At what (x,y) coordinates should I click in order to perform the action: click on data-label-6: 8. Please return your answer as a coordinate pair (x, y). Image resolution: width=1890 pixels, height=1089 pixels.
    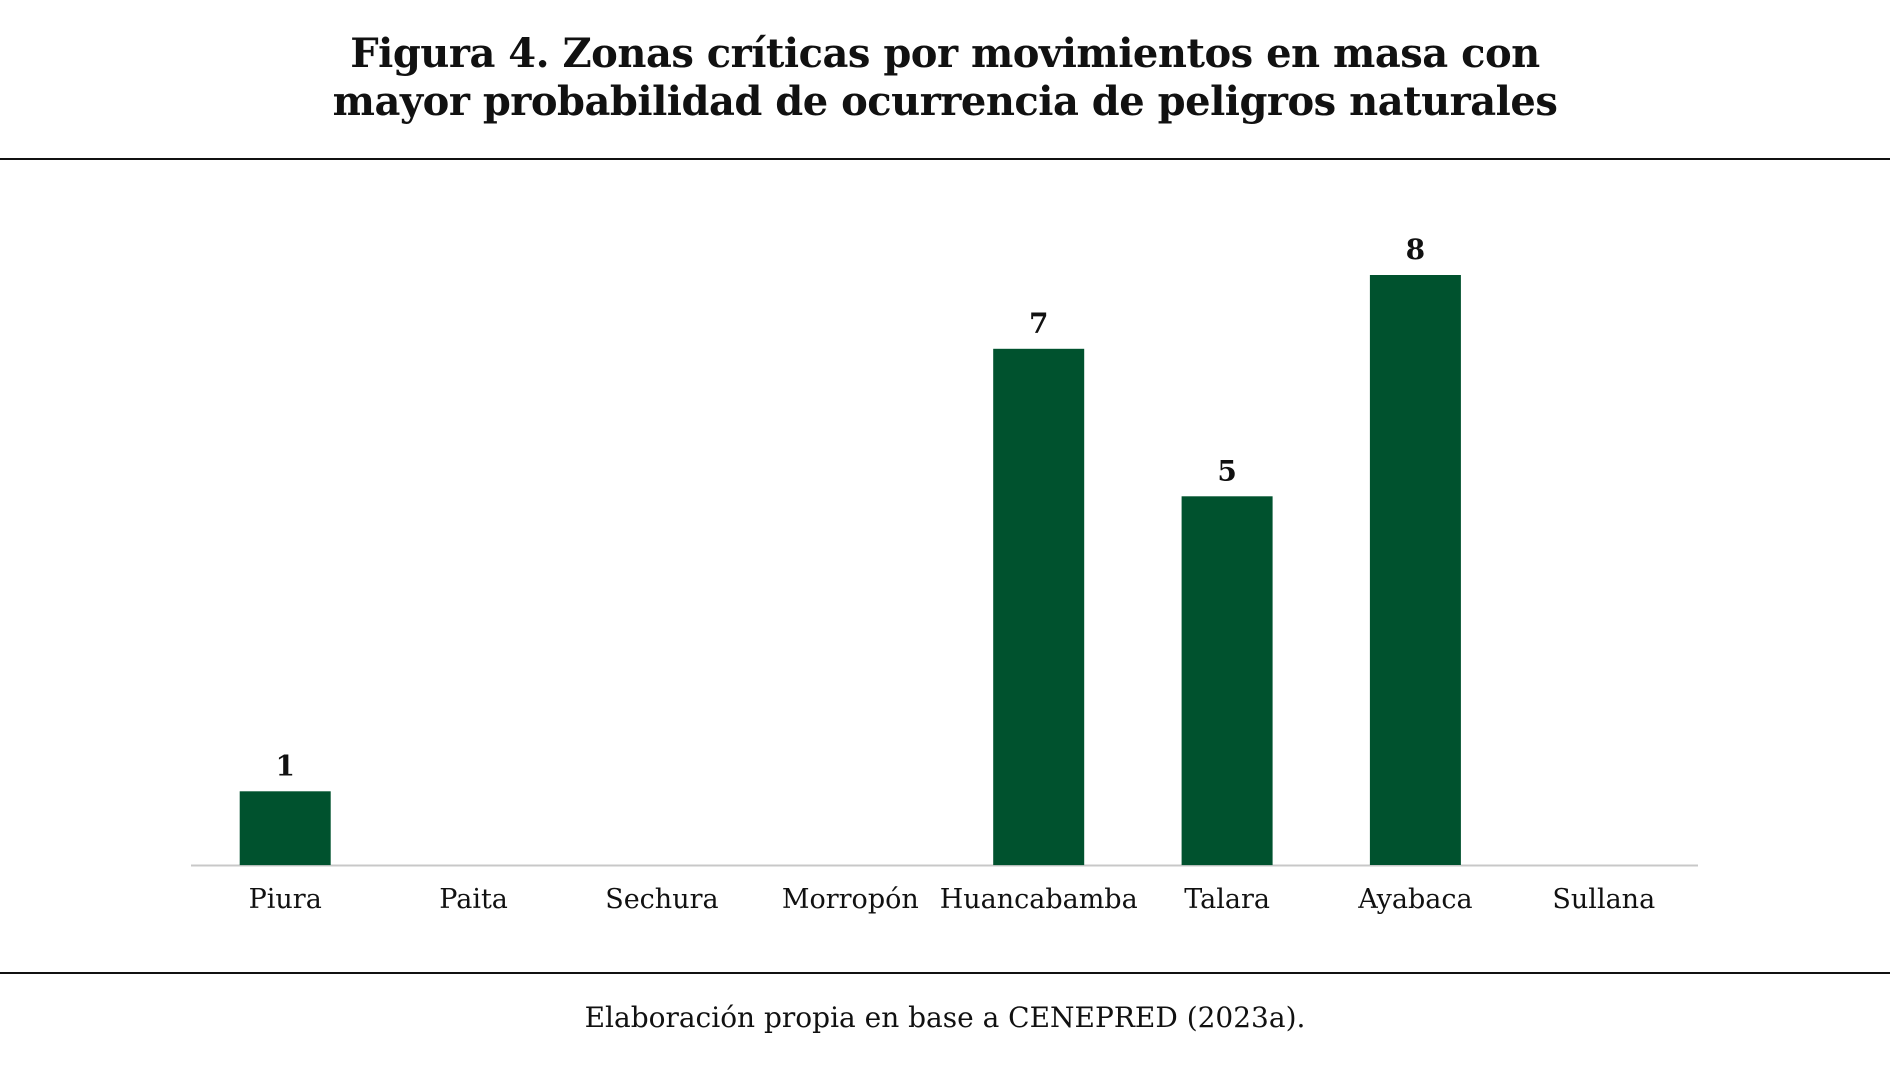
    Looking at the image, I should click on (1415, 249).